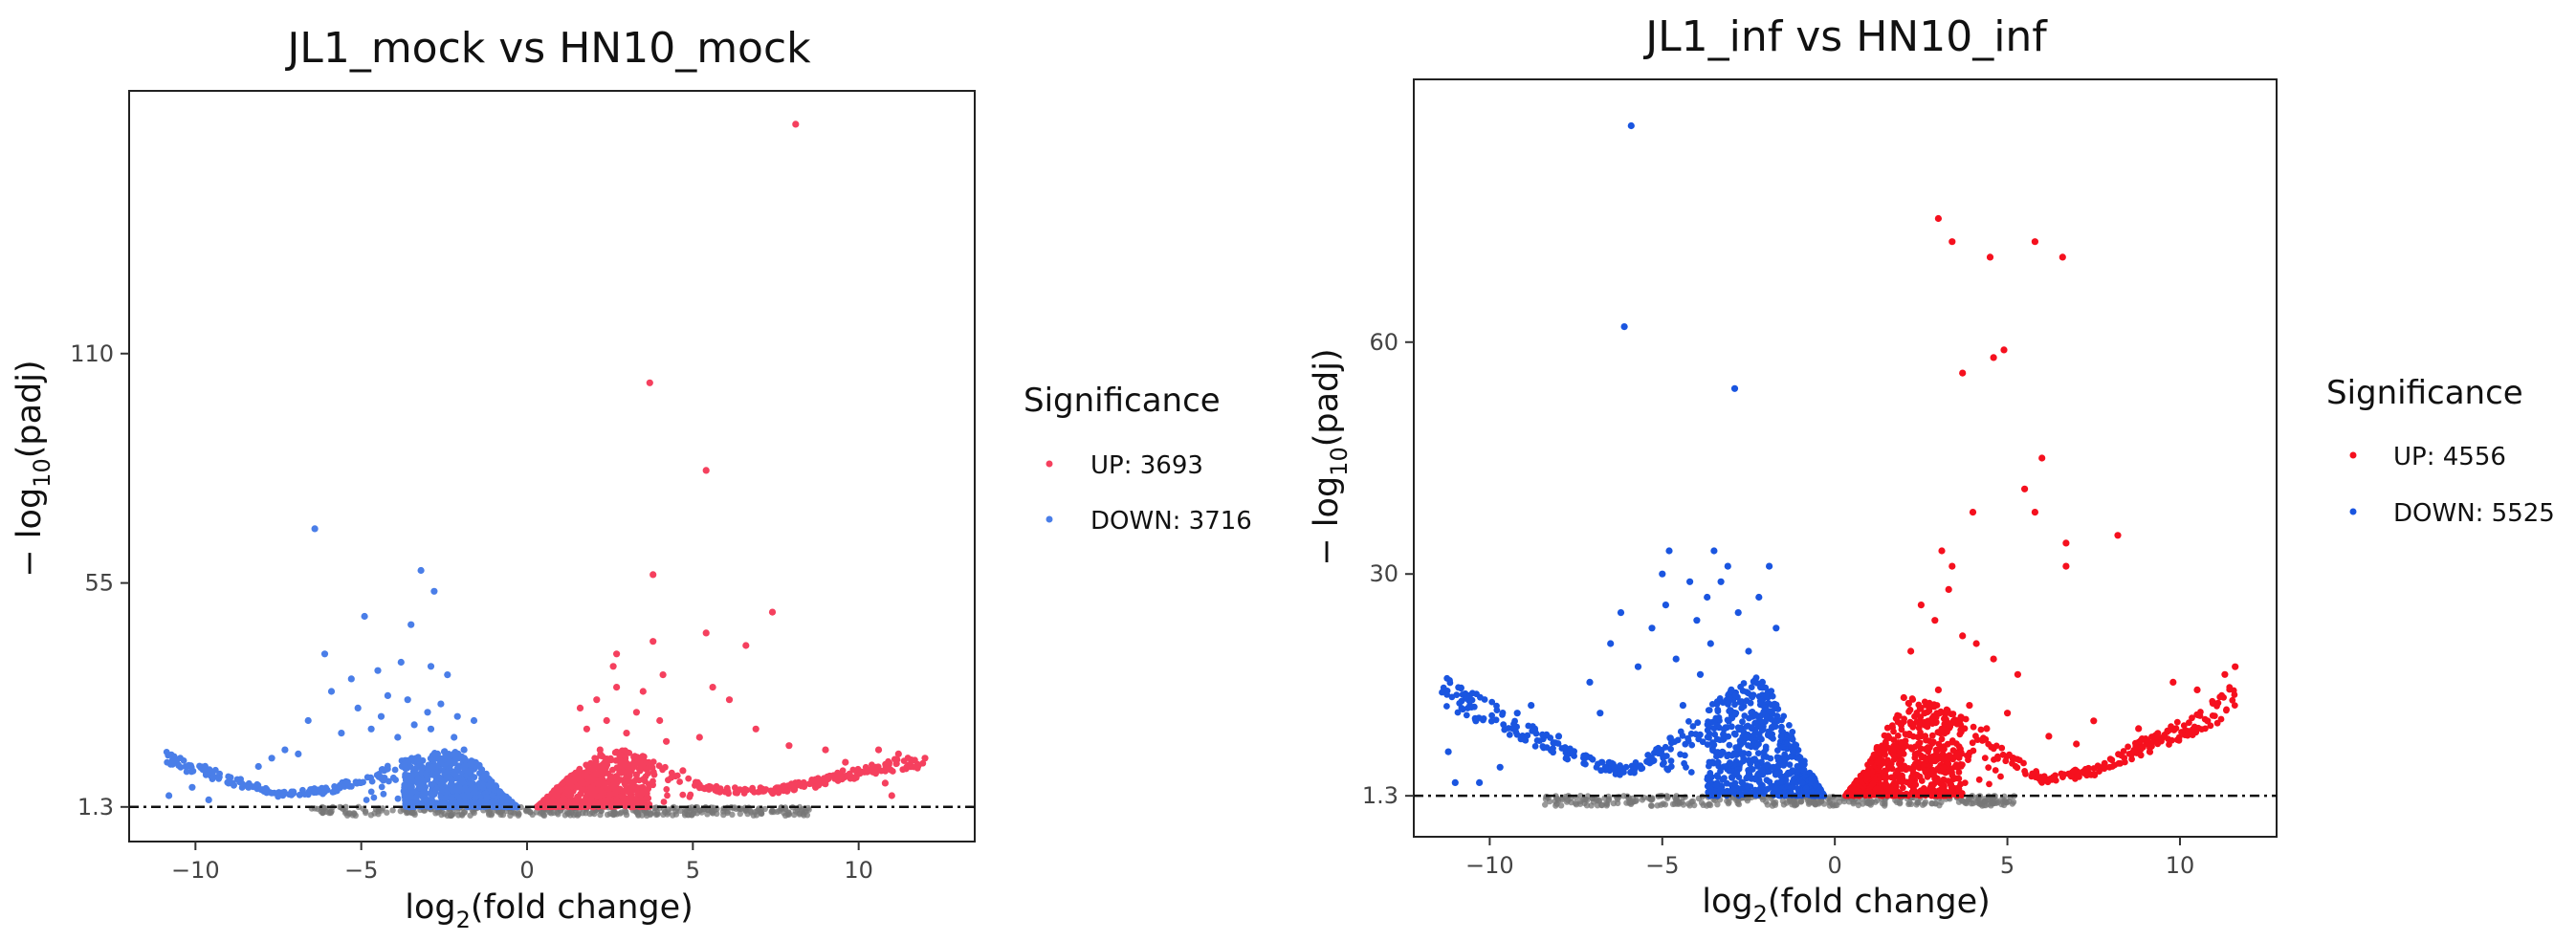 The image size is (2576, 941). I want to click on chart-2-x-axis-title: log2(fold change), so click(1846, 906).